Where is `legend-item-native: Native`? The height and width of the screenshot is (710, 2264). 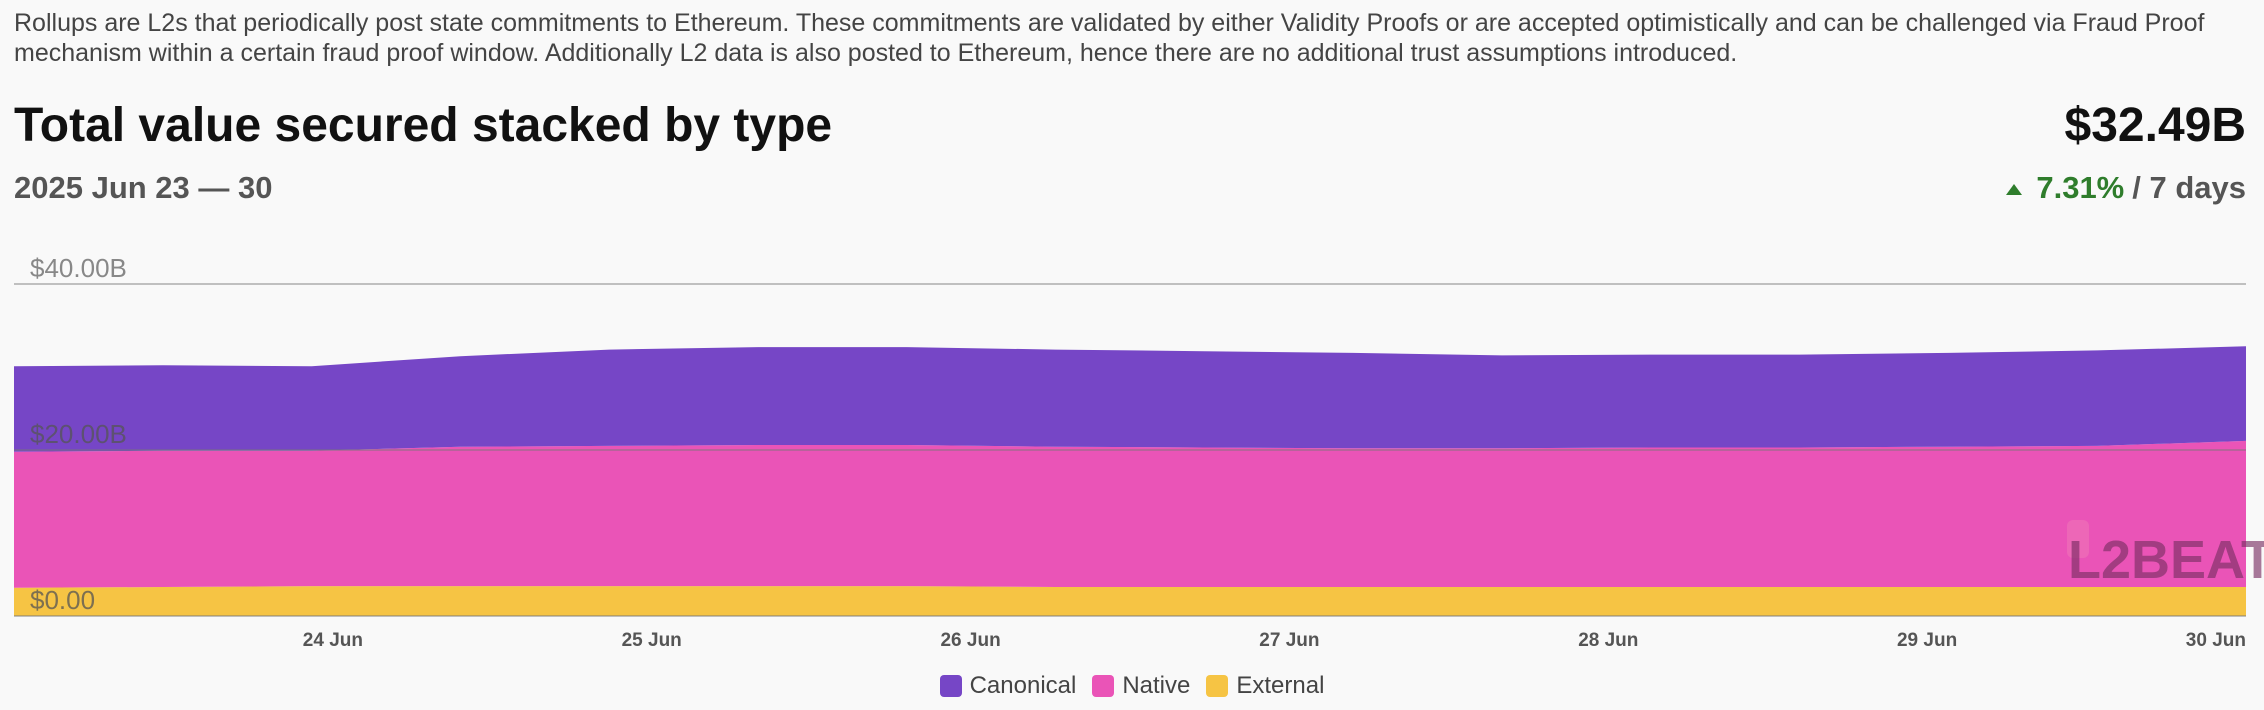 legend-item-native: Native is located at coordinates (1141, 686).